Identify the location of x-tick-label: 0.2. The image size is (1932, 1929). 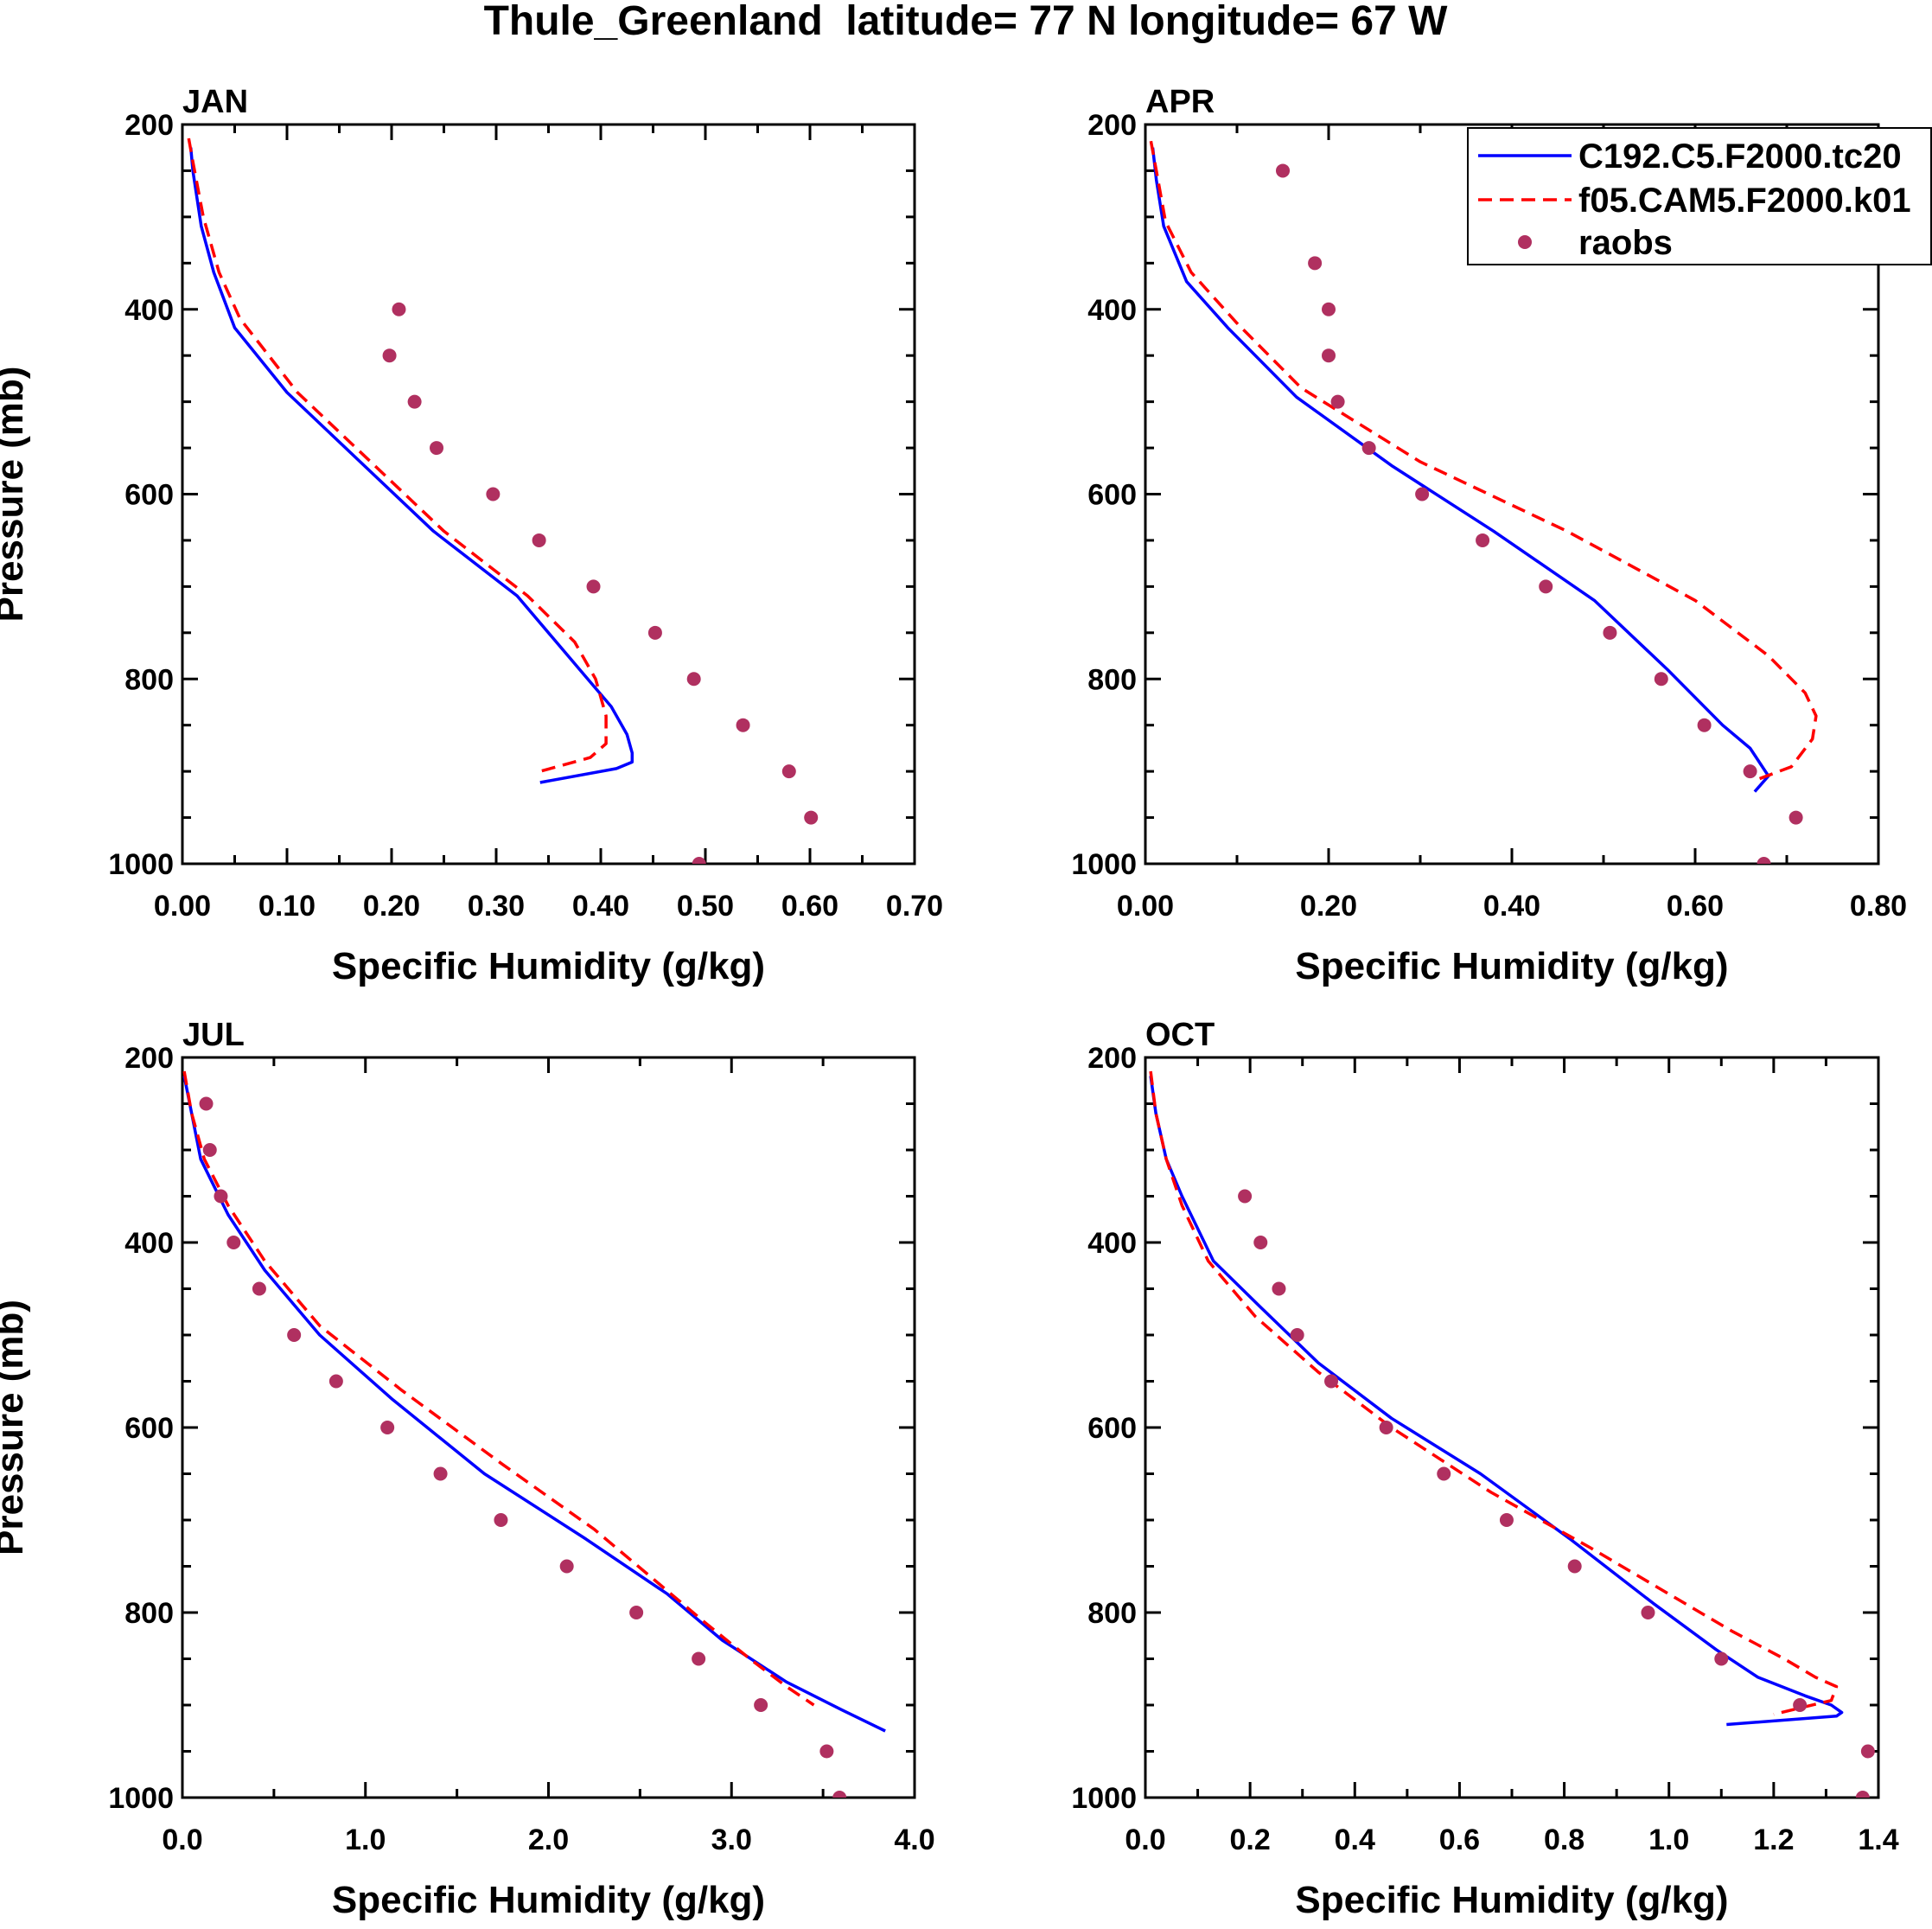
(1250, 1840).